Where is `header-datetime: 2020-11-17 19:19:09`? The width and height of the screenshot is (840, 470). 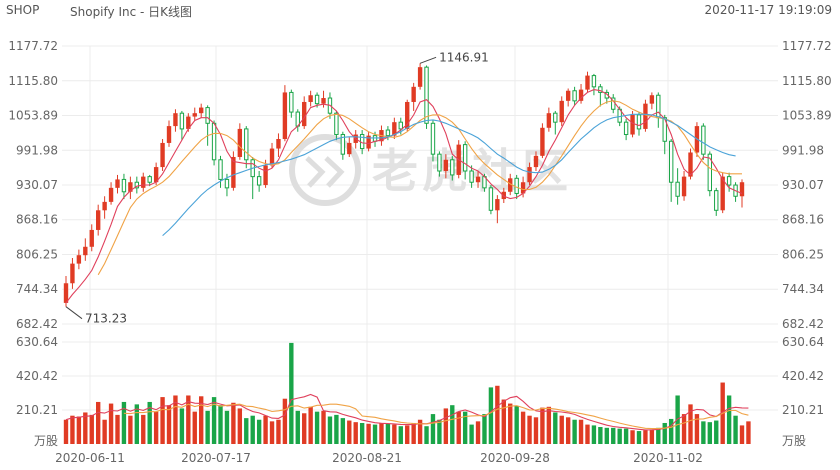 header-datetime: 2020-11-17 19:19:09 is located at coordinates (768, 10).